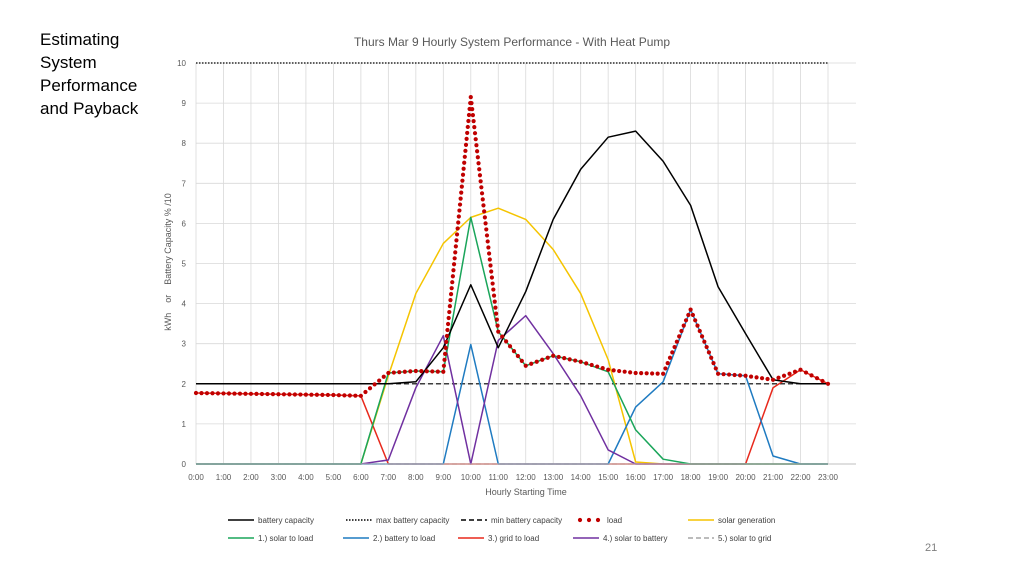 The image size is (1024, 576). Describe the element at coordinates (553, 477) in the screenshot. I see `x-tick-label: 13:00` at that location.